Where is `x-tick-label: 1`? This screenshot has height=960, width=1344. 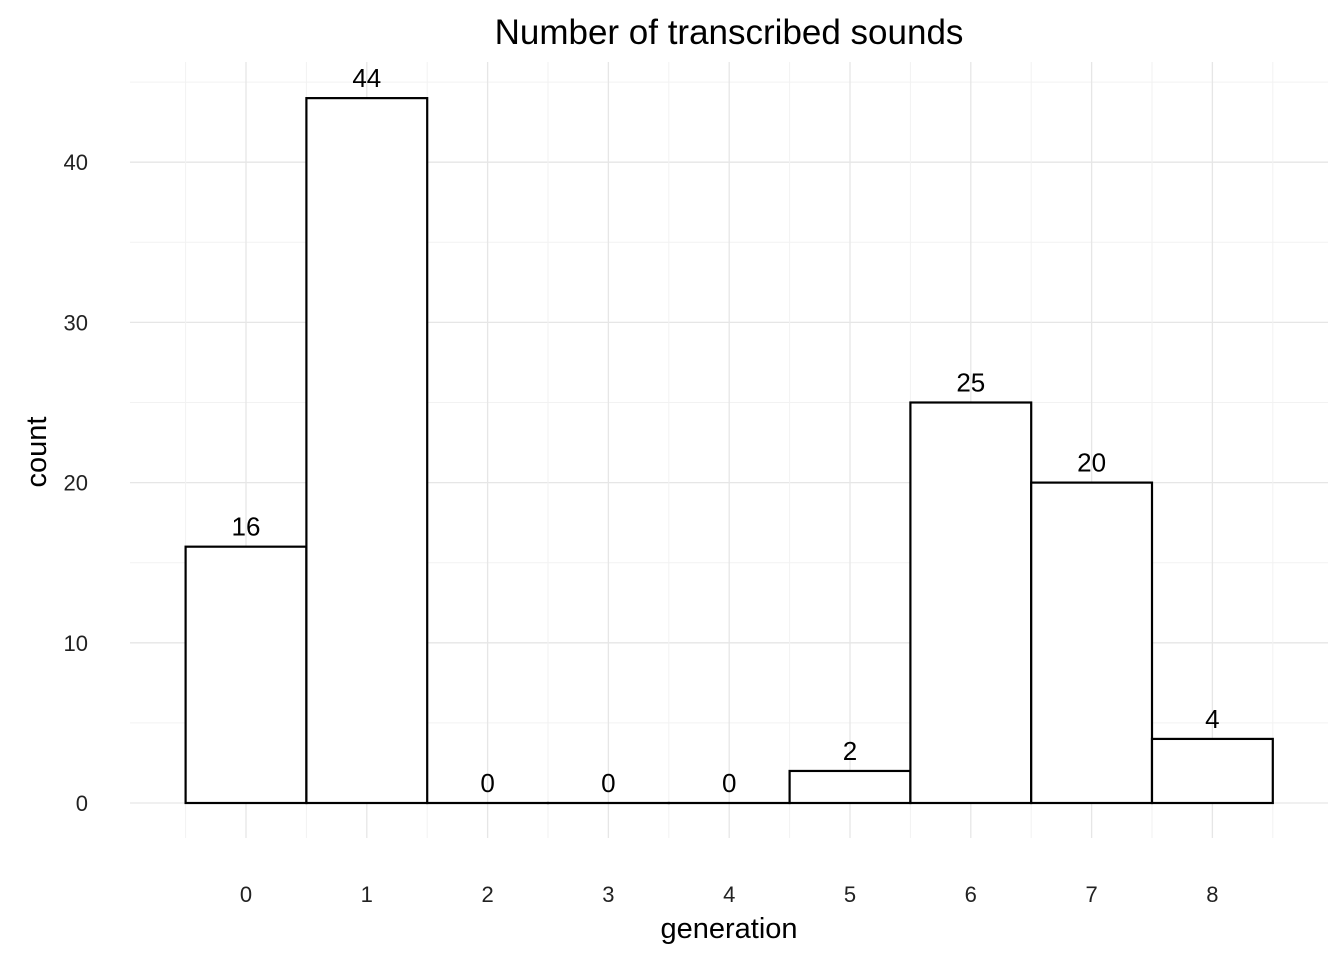
x-tick-label: 1 is located at coordinates (367, 894).